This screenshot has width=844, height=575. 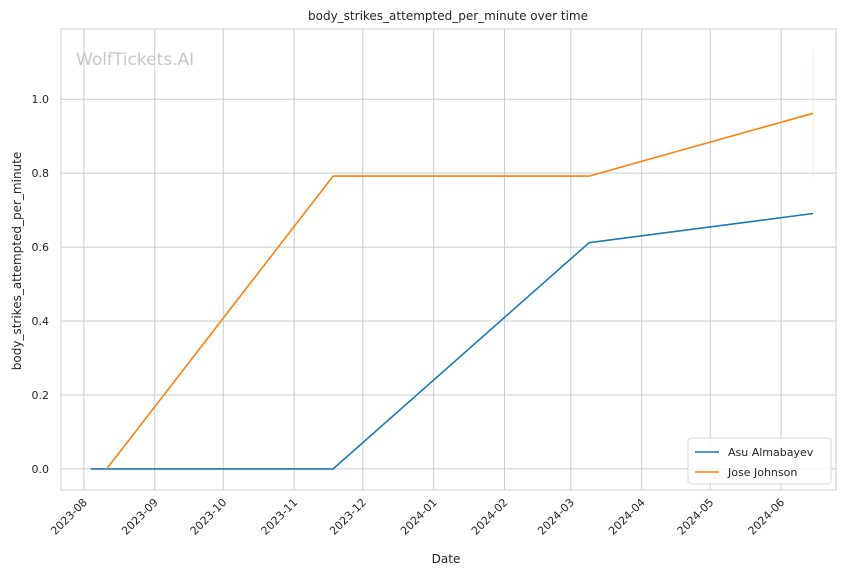 I want to click on legend-label-asu-almabayev: Asu Almabayev, so click(x=771, y=452).